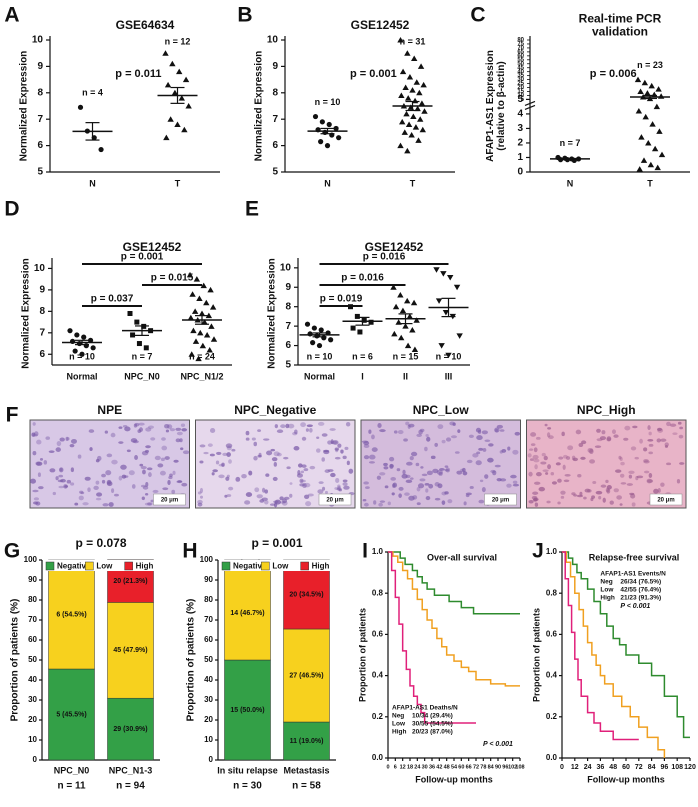 The height and width of the screenshot is (807, 698). Describe the element at coordinates (633, 574) in the screenshot. I see `legend-title: AFAP1-AS1 Events/N` at that location.